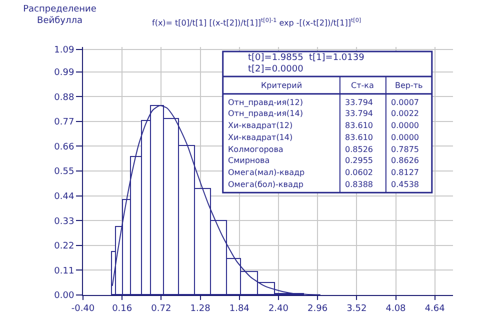 This screenshot has height=326, width=498. I want to click on annotation: Хи-квадрат(12), so click(260, 125).